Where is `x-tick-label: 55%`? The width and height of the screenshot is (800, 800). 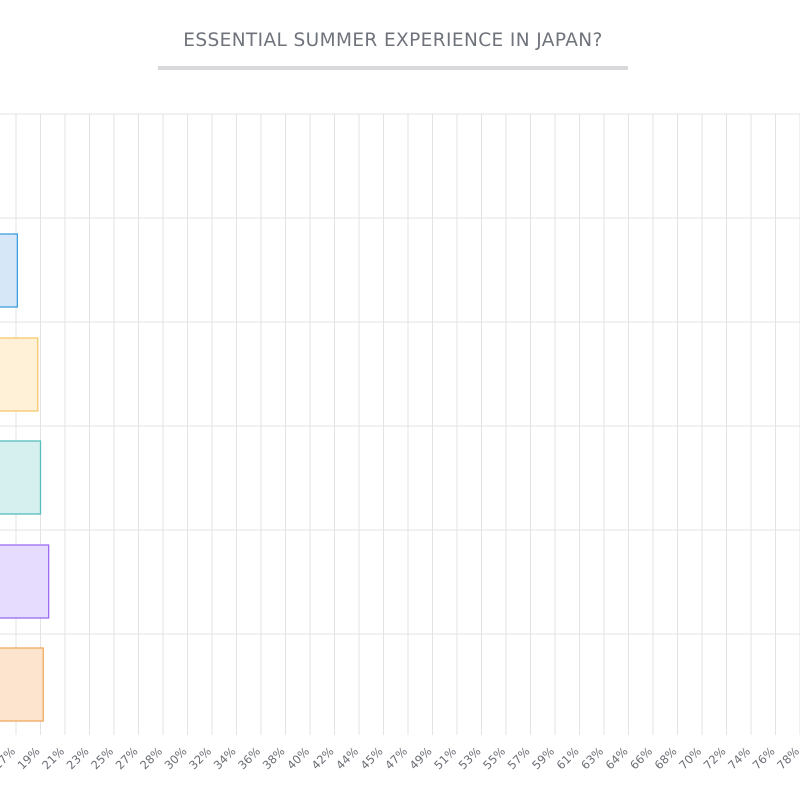 x-tick-label: 55% is located at coordinates (494, 758).